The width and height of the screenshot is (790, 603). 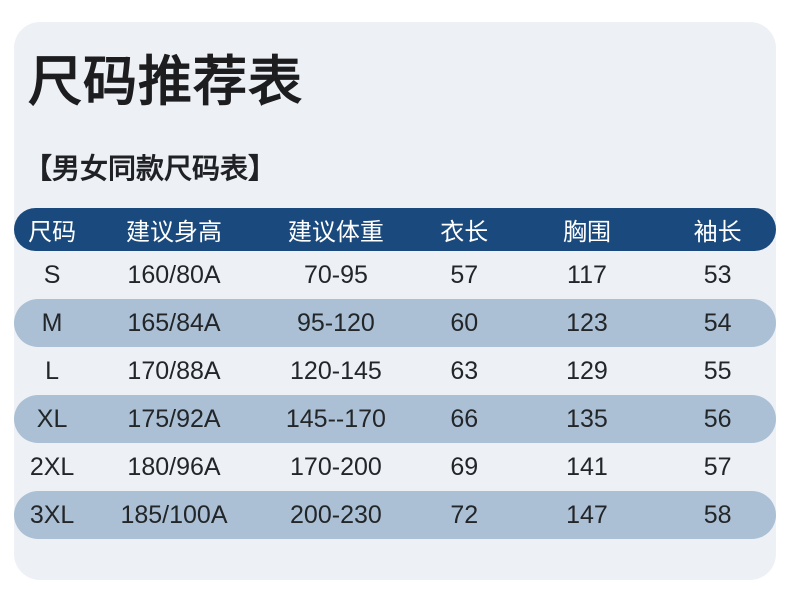 What do you see at coordinates (52, 418) in the screenshot?
I see `table-cell: XL` at bounding box center [52, 418].